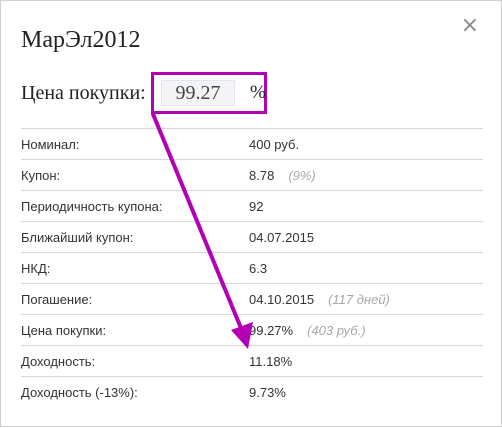 This screenshot has height=428, width=502. I want to click on row-yield: Доходность: 11.18%, so click(252, 360).